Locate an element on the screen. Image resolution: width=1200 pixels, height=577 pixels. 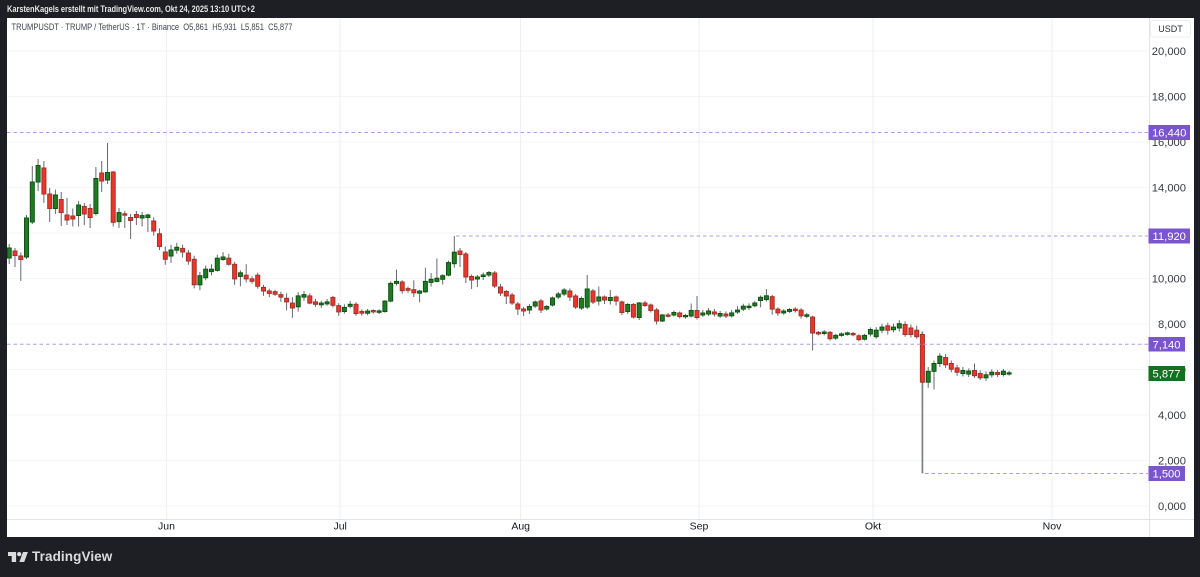
svg-text: 5,877 is located at coordinates (1167, 375).